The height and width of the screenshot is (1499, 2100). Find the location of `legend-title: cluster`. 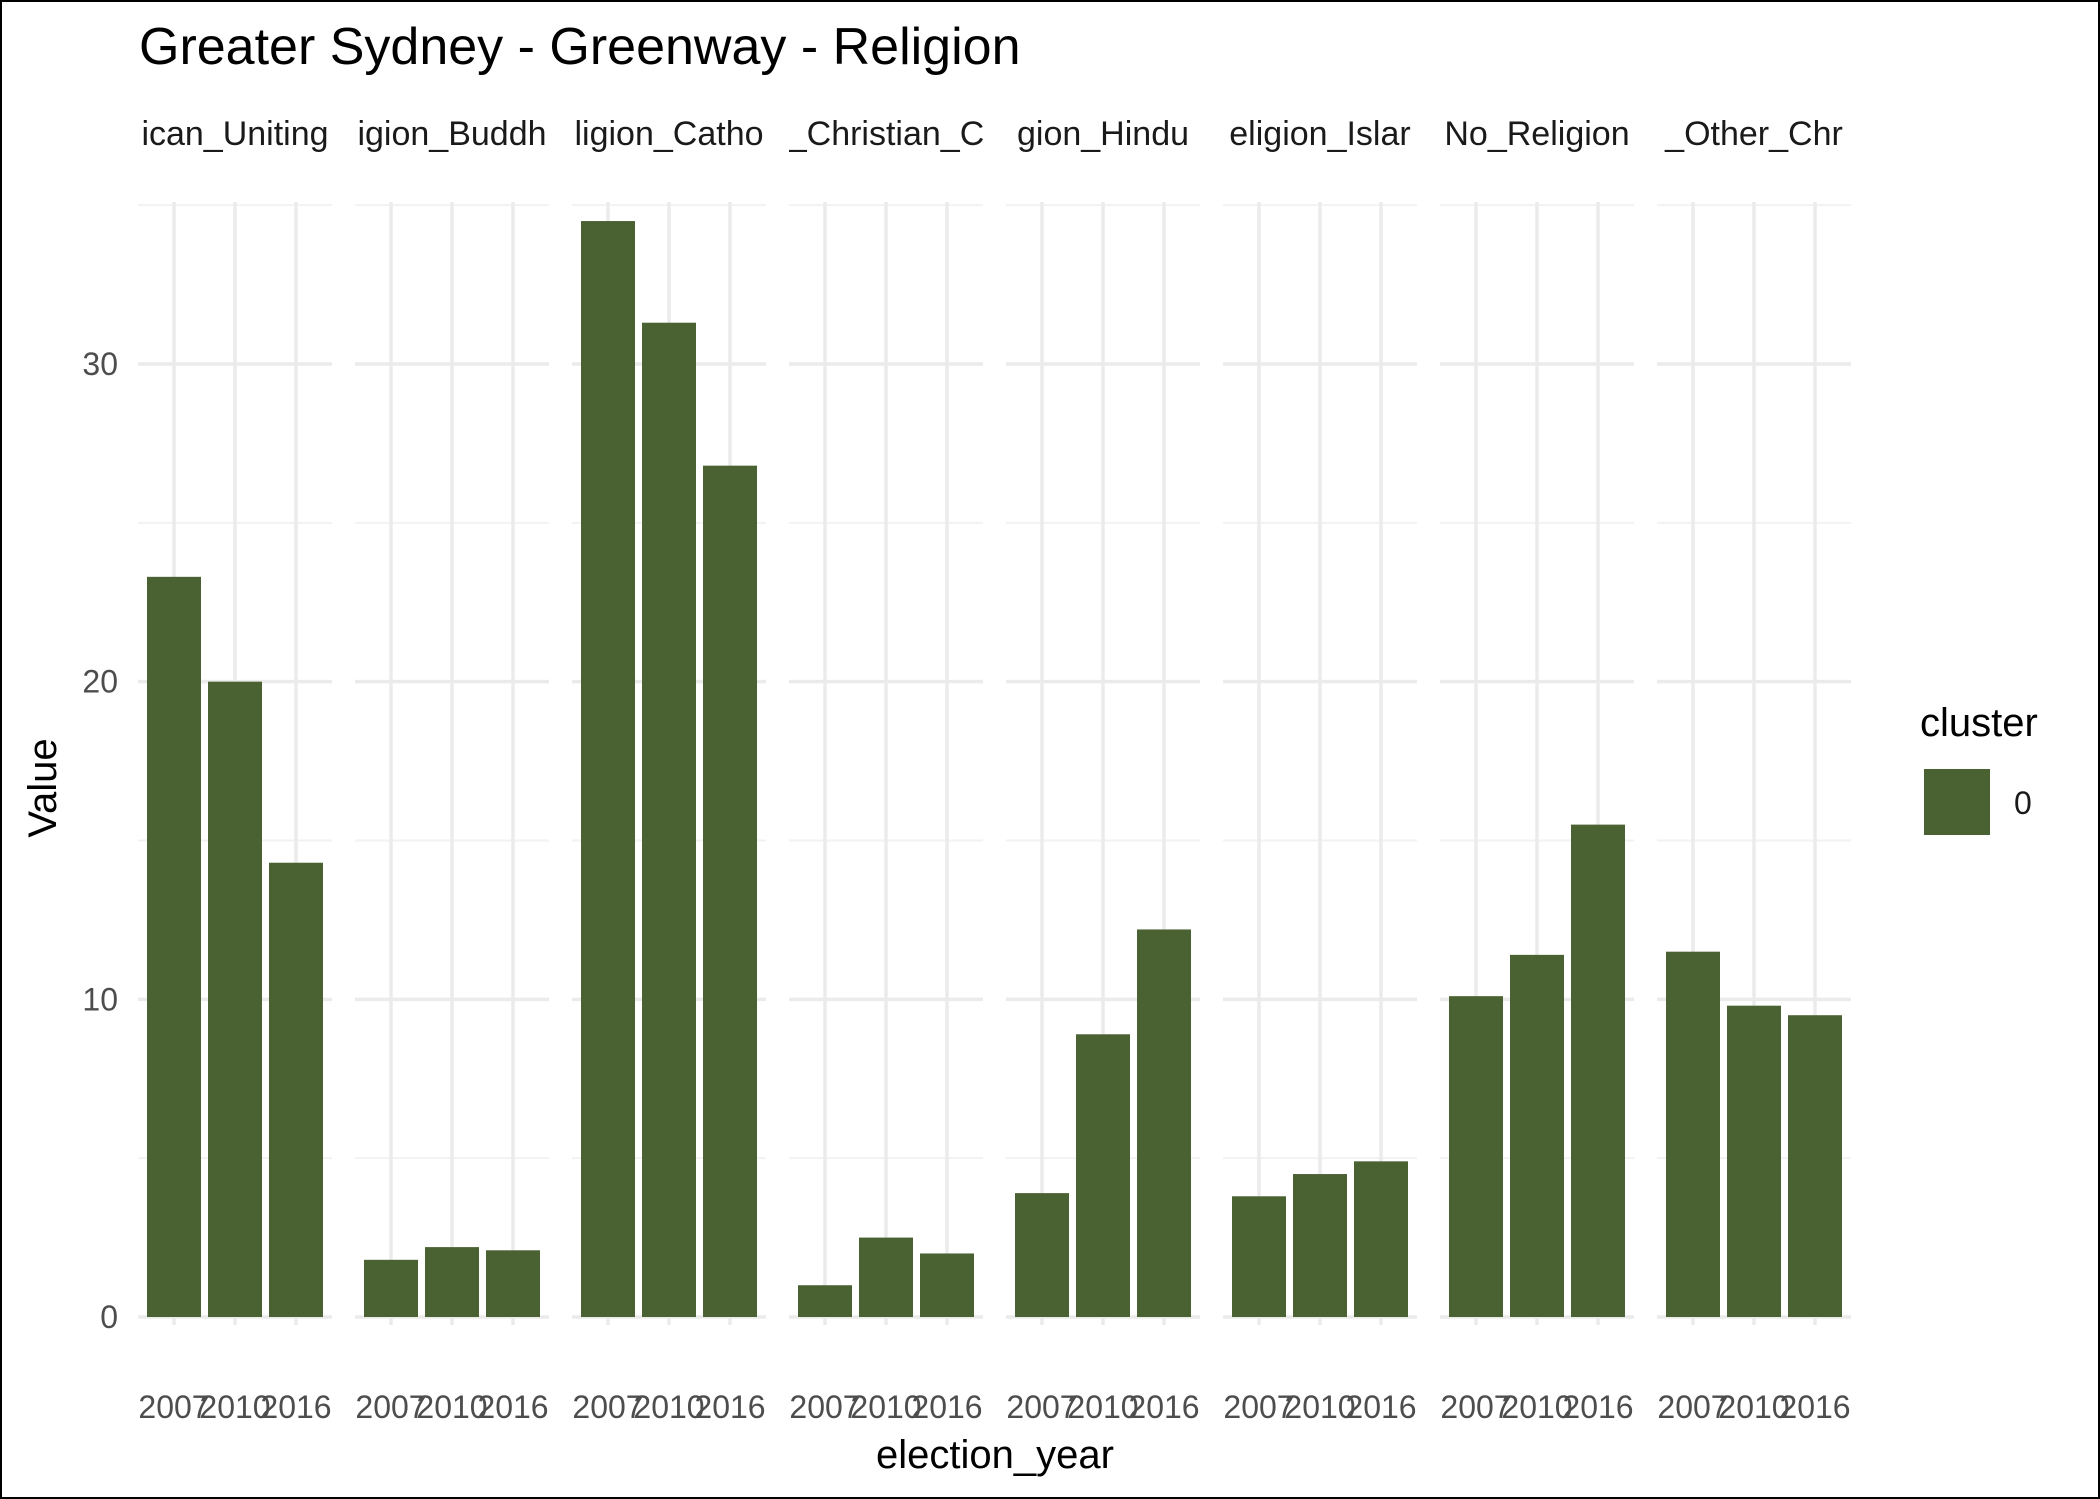

legend-title: cluster is located at coordinates (1979, 723).